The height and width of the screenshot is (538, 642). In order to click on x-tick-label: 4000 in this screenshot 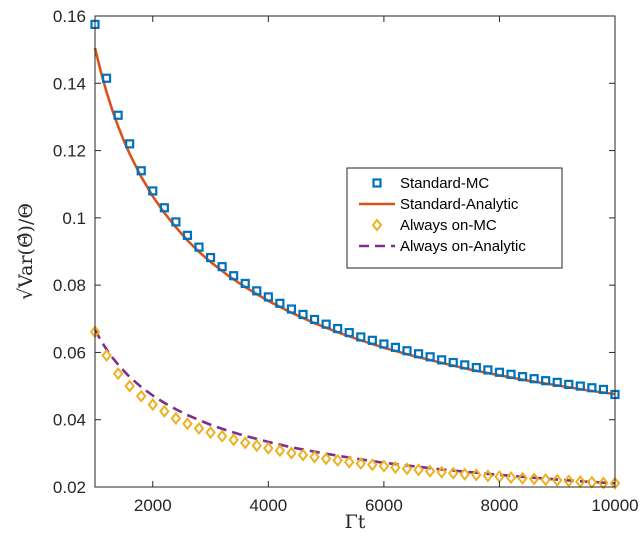, I will do `click(268, 505)`.